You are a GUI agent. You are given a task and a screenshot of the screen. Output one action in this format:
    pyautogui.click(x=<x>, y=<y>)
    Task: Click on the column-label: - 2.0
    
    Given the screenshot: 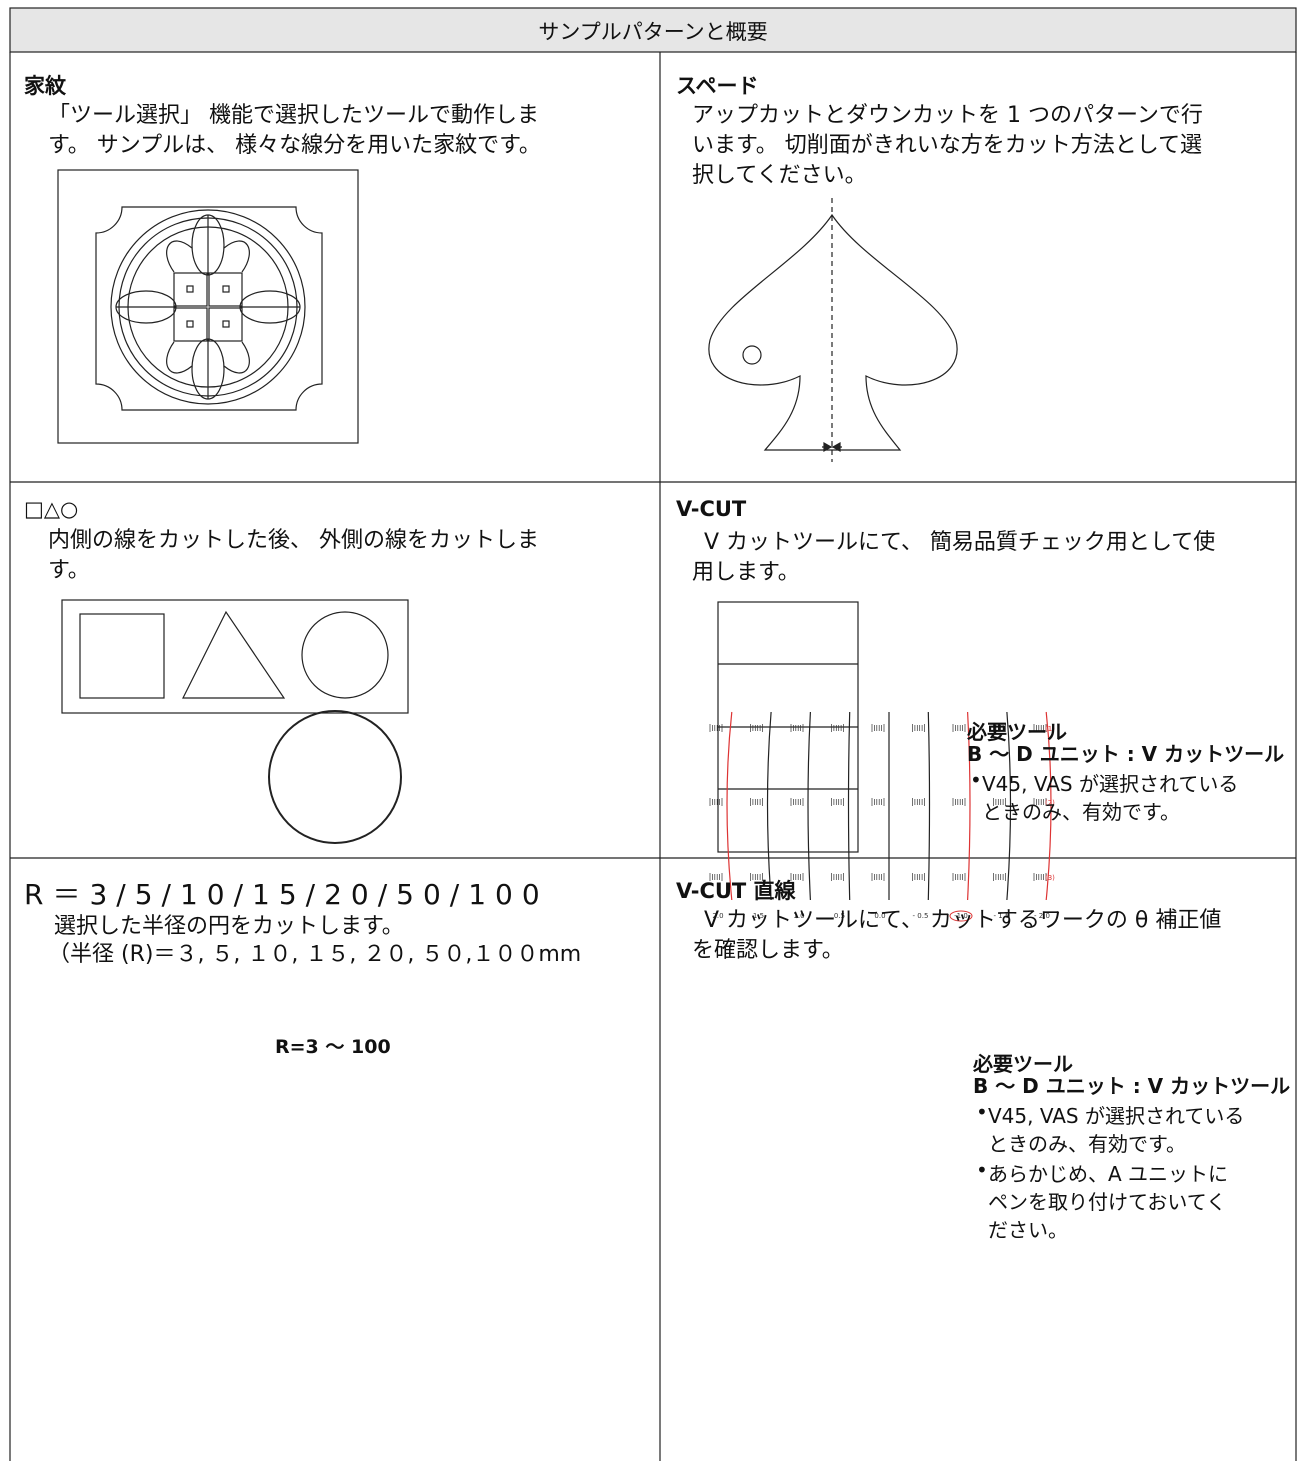 What is the action you would take?
    pyautogui.click(x=1042, y=916)
    